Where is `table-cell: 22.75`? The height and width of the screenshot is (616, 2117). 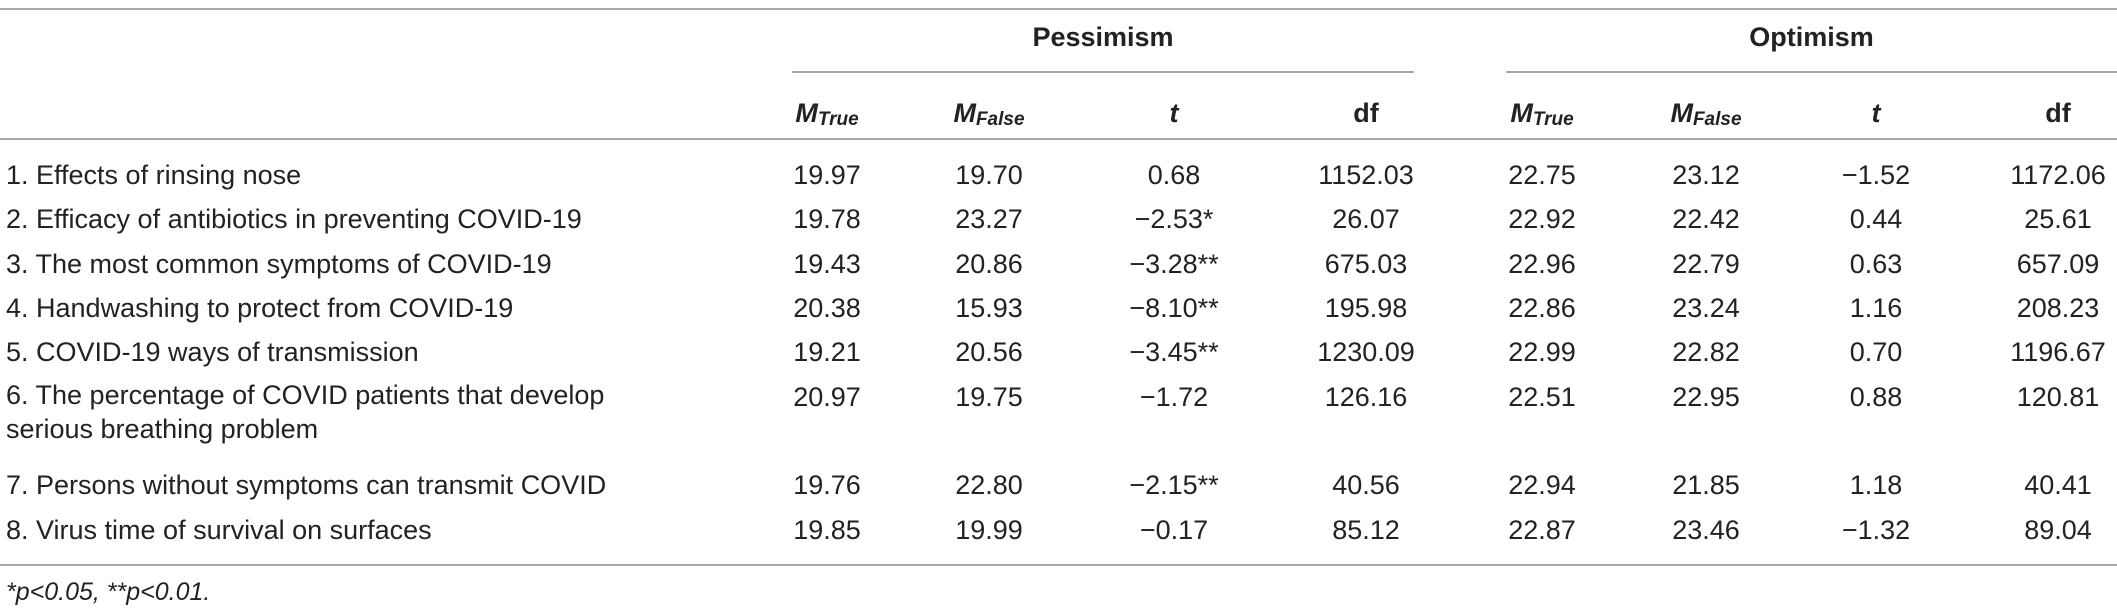 table-cell: 22.75 is located at coordinates (1542, 175).